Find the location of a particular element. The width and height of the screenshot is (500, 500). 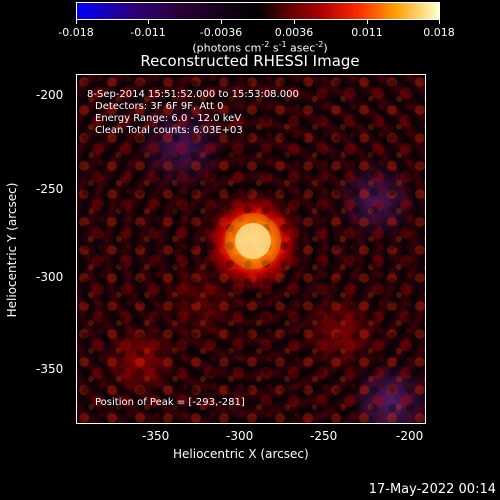

timestamp: 17-May-2022 00:14 is located at coordinates (432, 489).